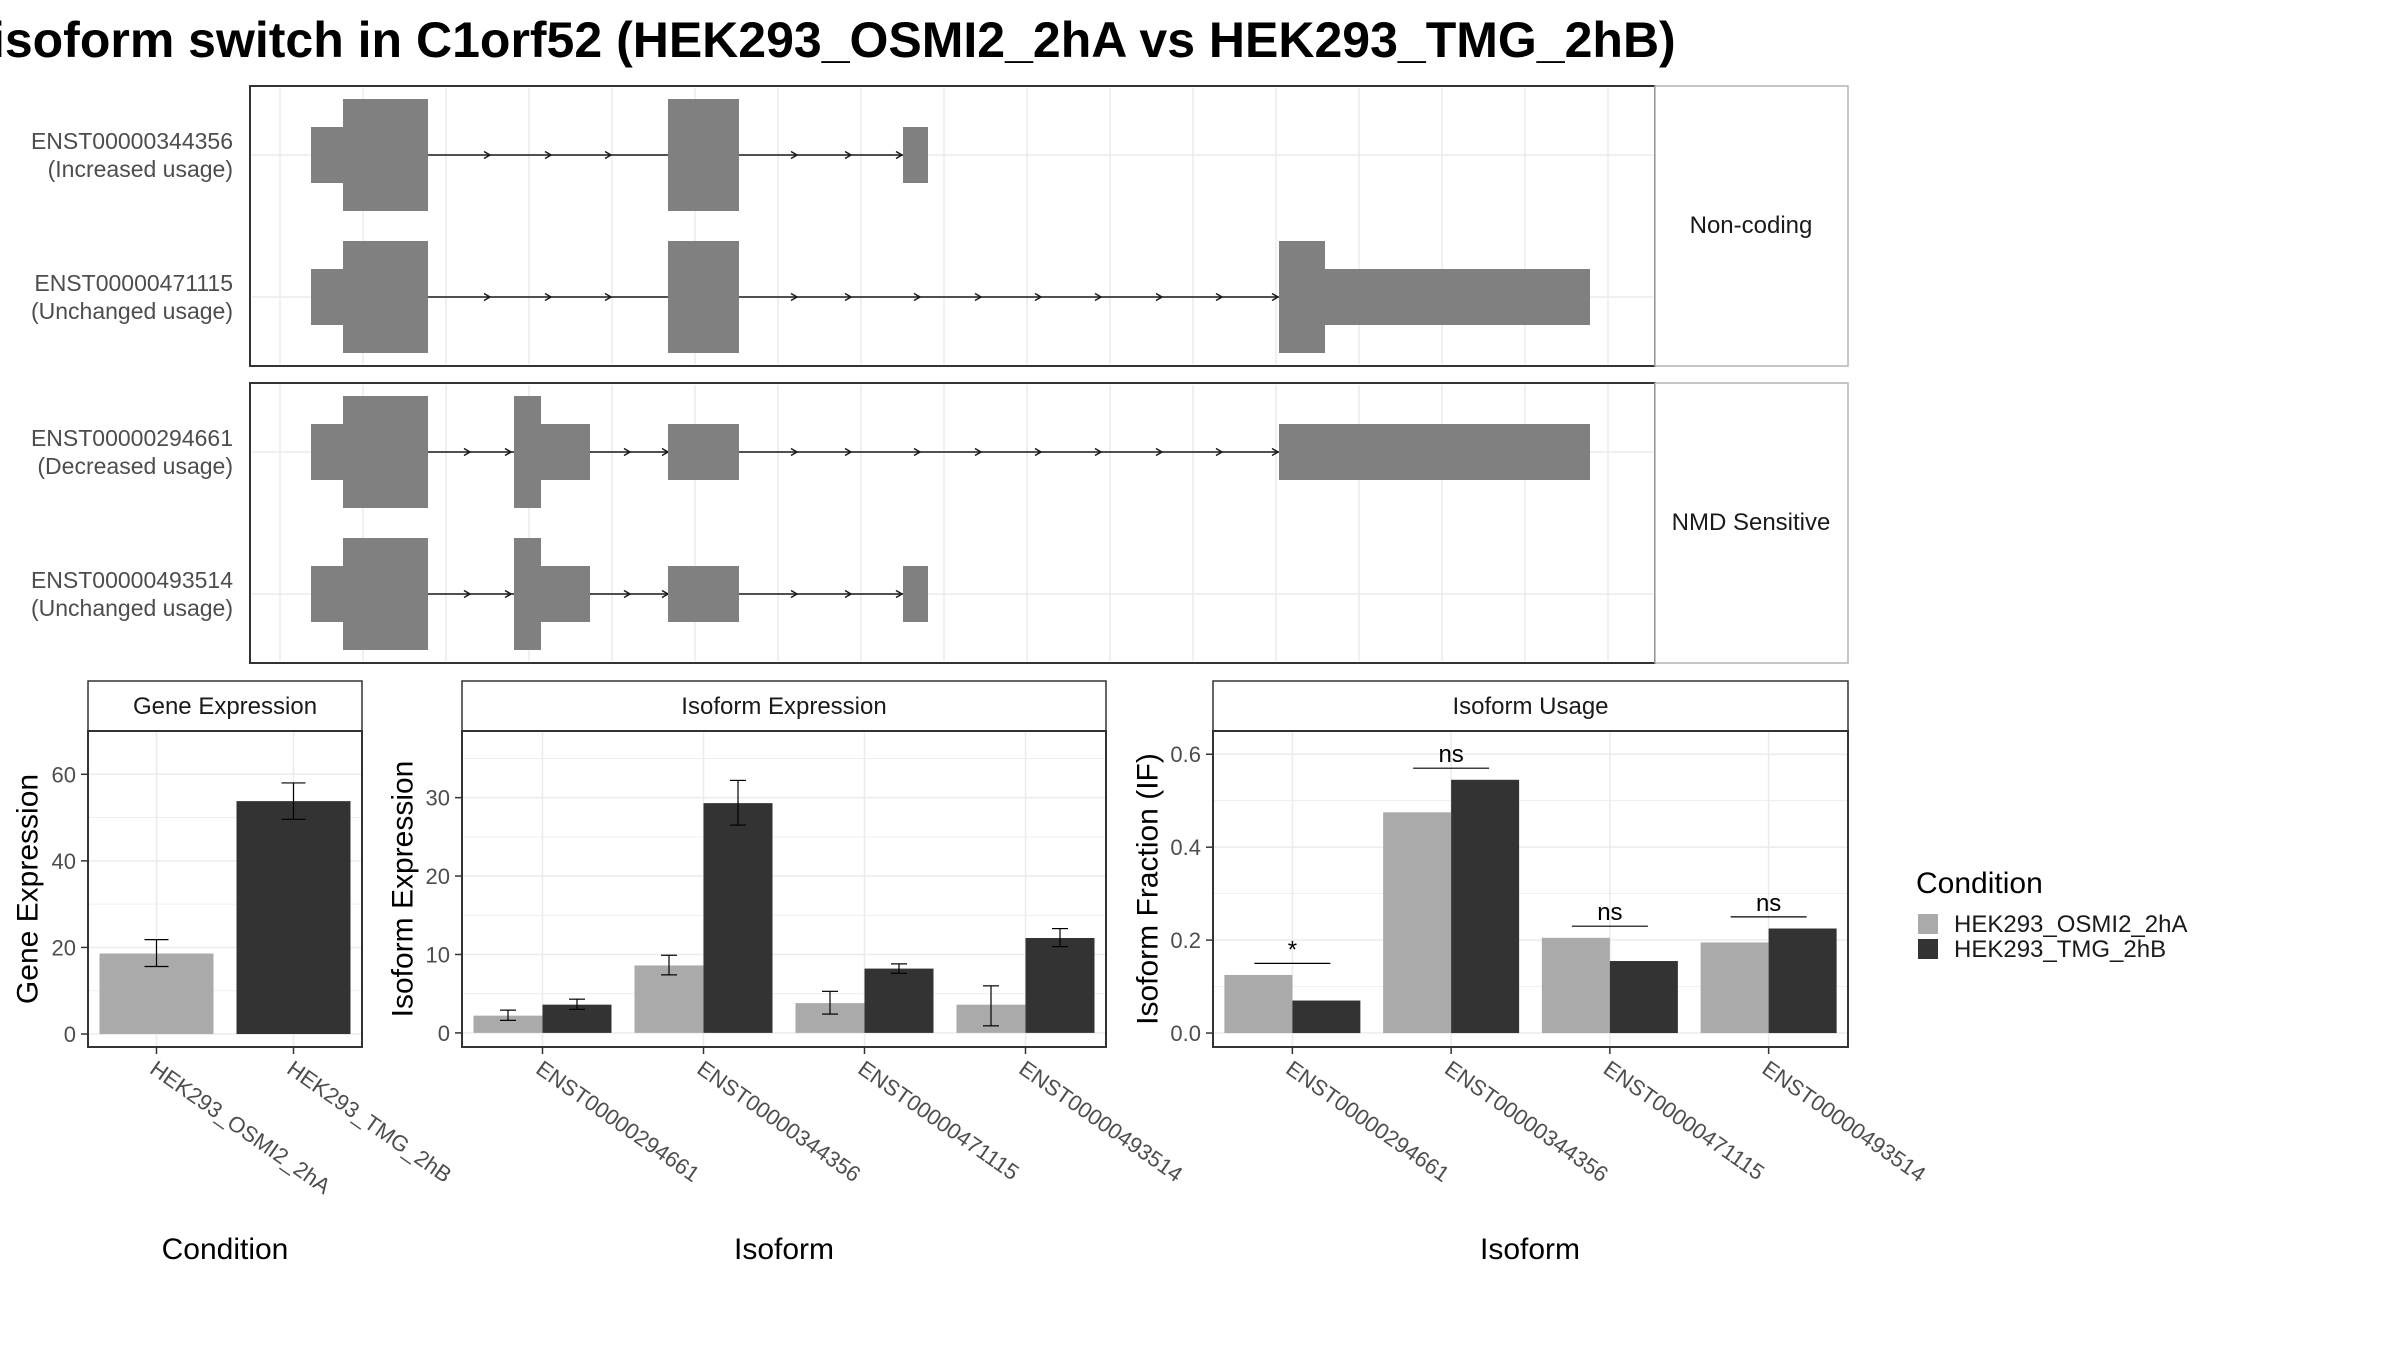  I want to click on facet-title: Isoform Usage, so click(1530, 706).